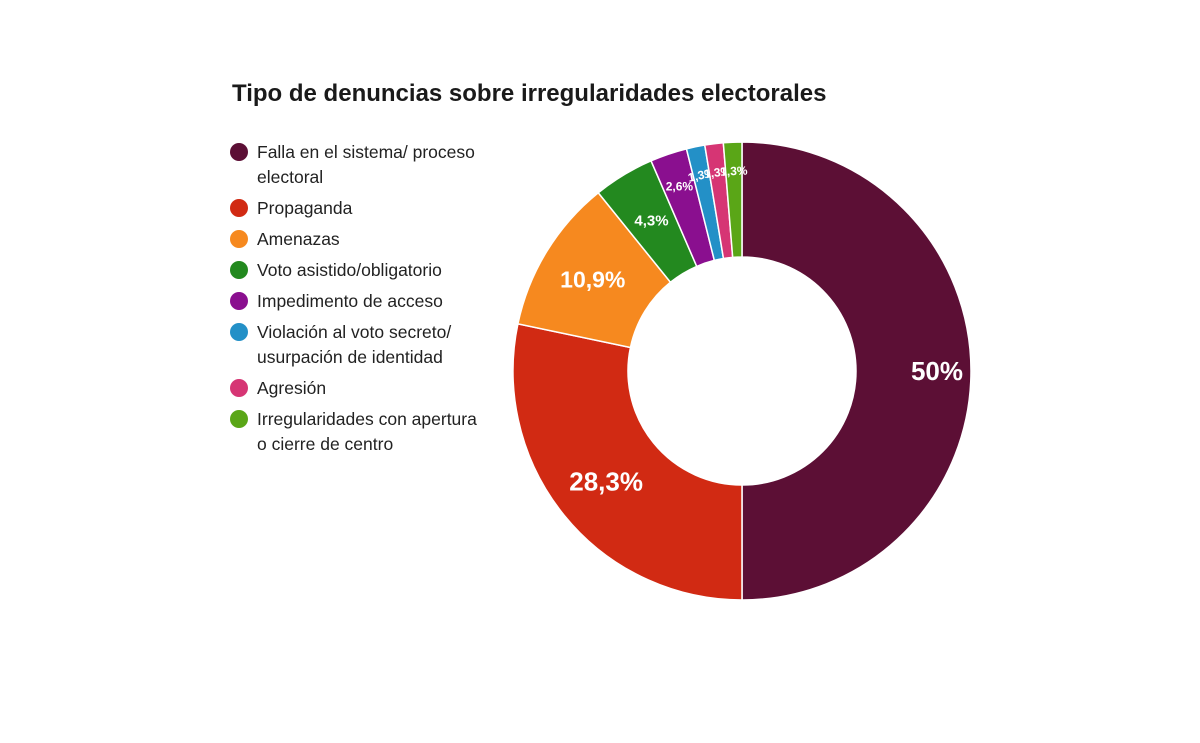 The width and height of the screenshot is (1200, 743). I want to click on legend-label: Falla en el sistema/ proceso electoral, so click(366, 164).